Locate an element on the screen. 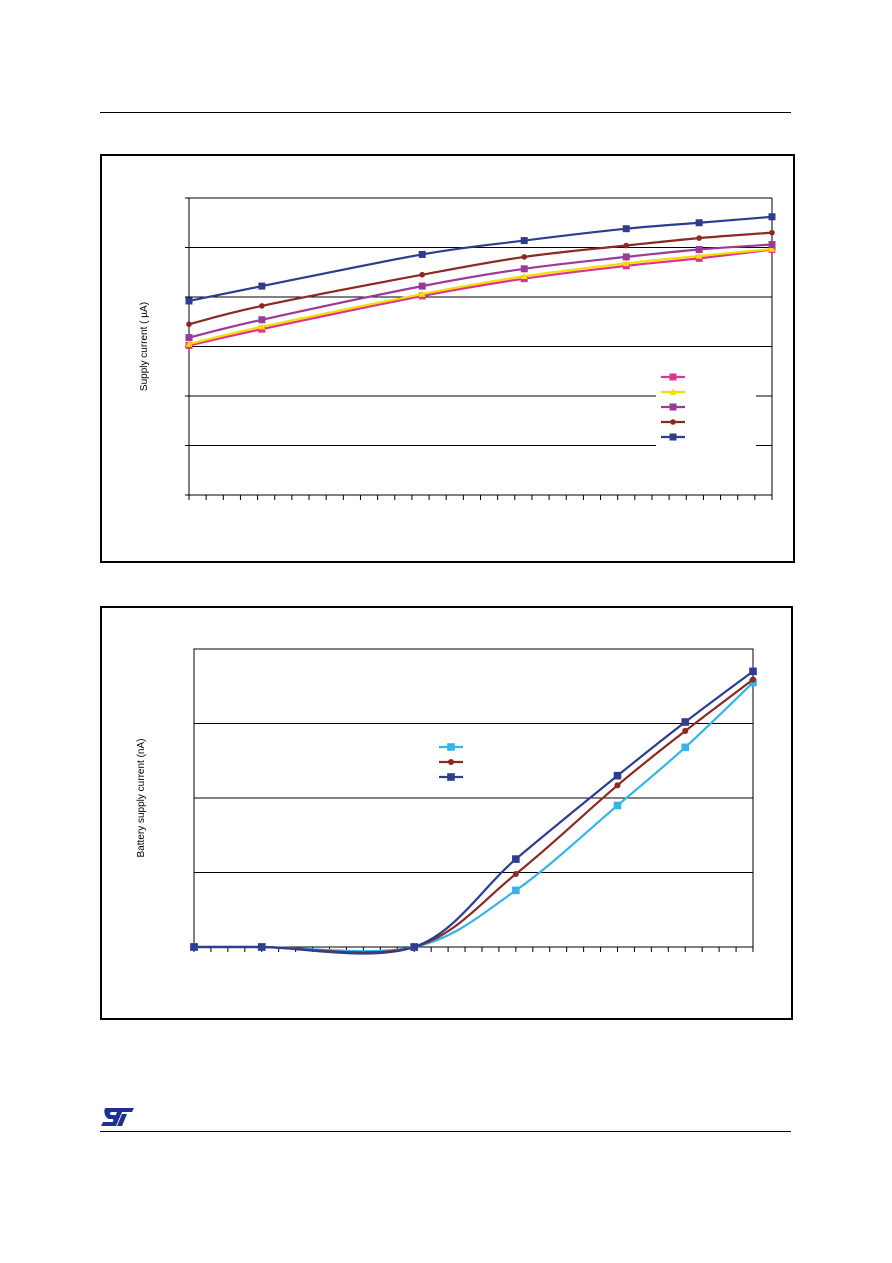 The image size is (892, 1263). footer-rule is located at coordinates (445, 1131).